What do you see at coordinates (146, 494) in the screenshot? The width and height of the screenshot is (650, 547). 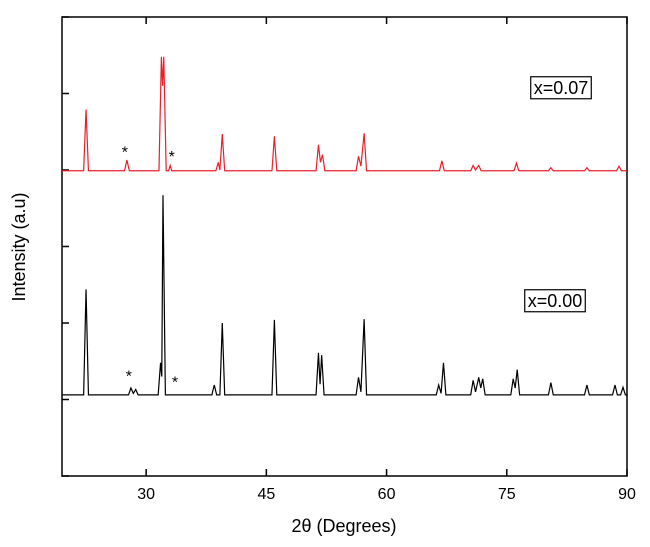 I see `x-tick-label: 30` at bounding box center [146, 494].